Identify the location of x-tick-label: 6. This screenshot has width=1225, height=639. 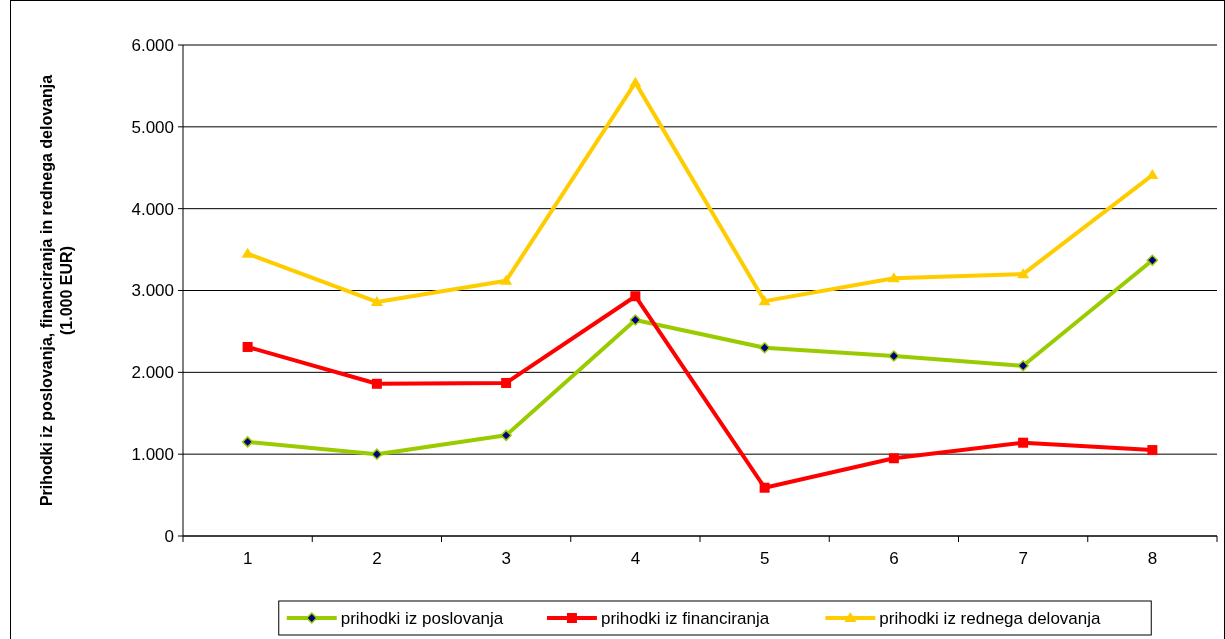
(894, 558).